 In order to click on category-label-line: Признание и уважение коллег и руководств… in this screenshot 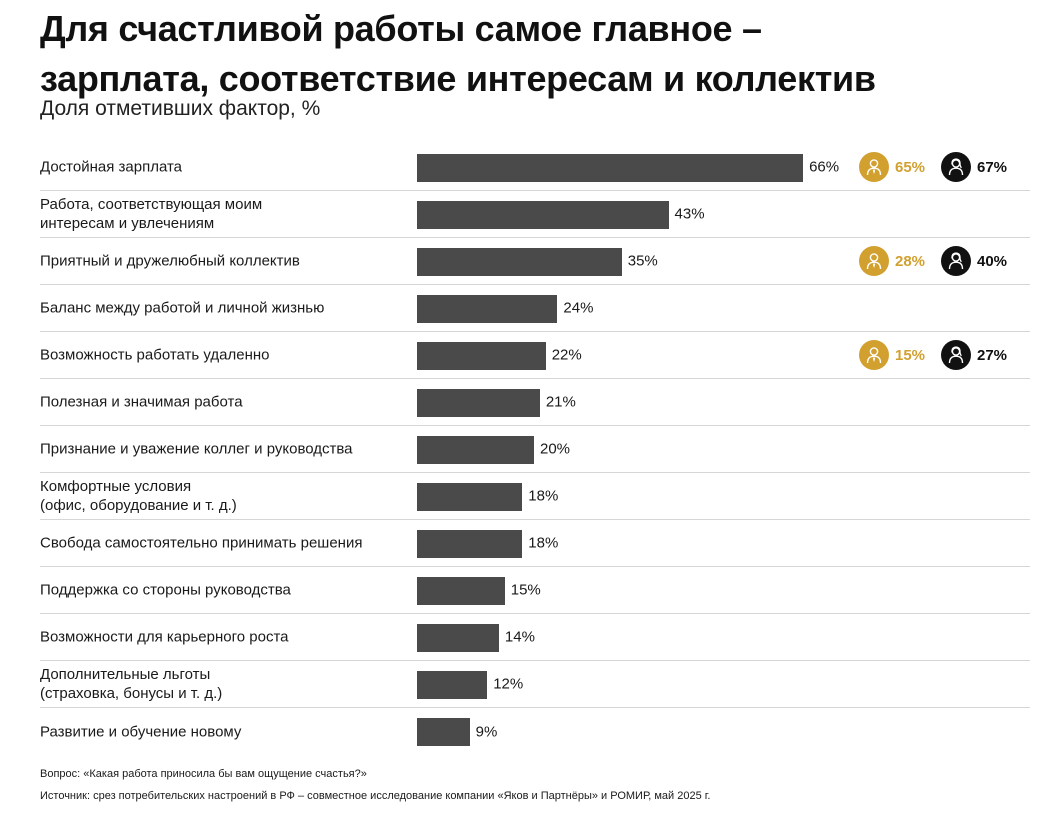, I will do `click(196, 449)`.